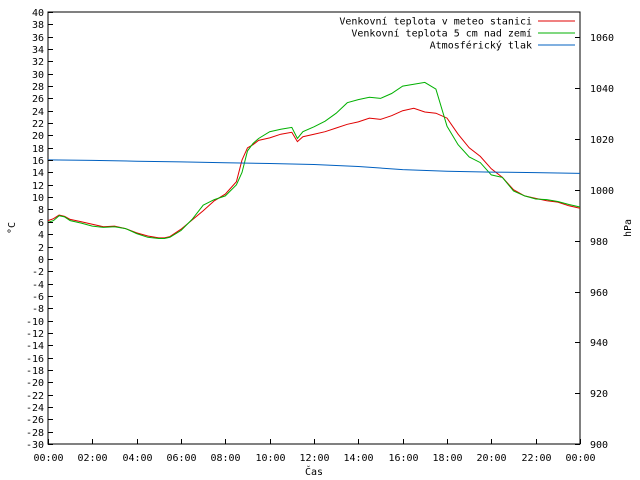 The width and height of the screenshot is (640, 480). What do you see at coordinates (599, 445) in the screenshot?
I see `y-right-tick-label: 900` at bounding box center [599, 445].